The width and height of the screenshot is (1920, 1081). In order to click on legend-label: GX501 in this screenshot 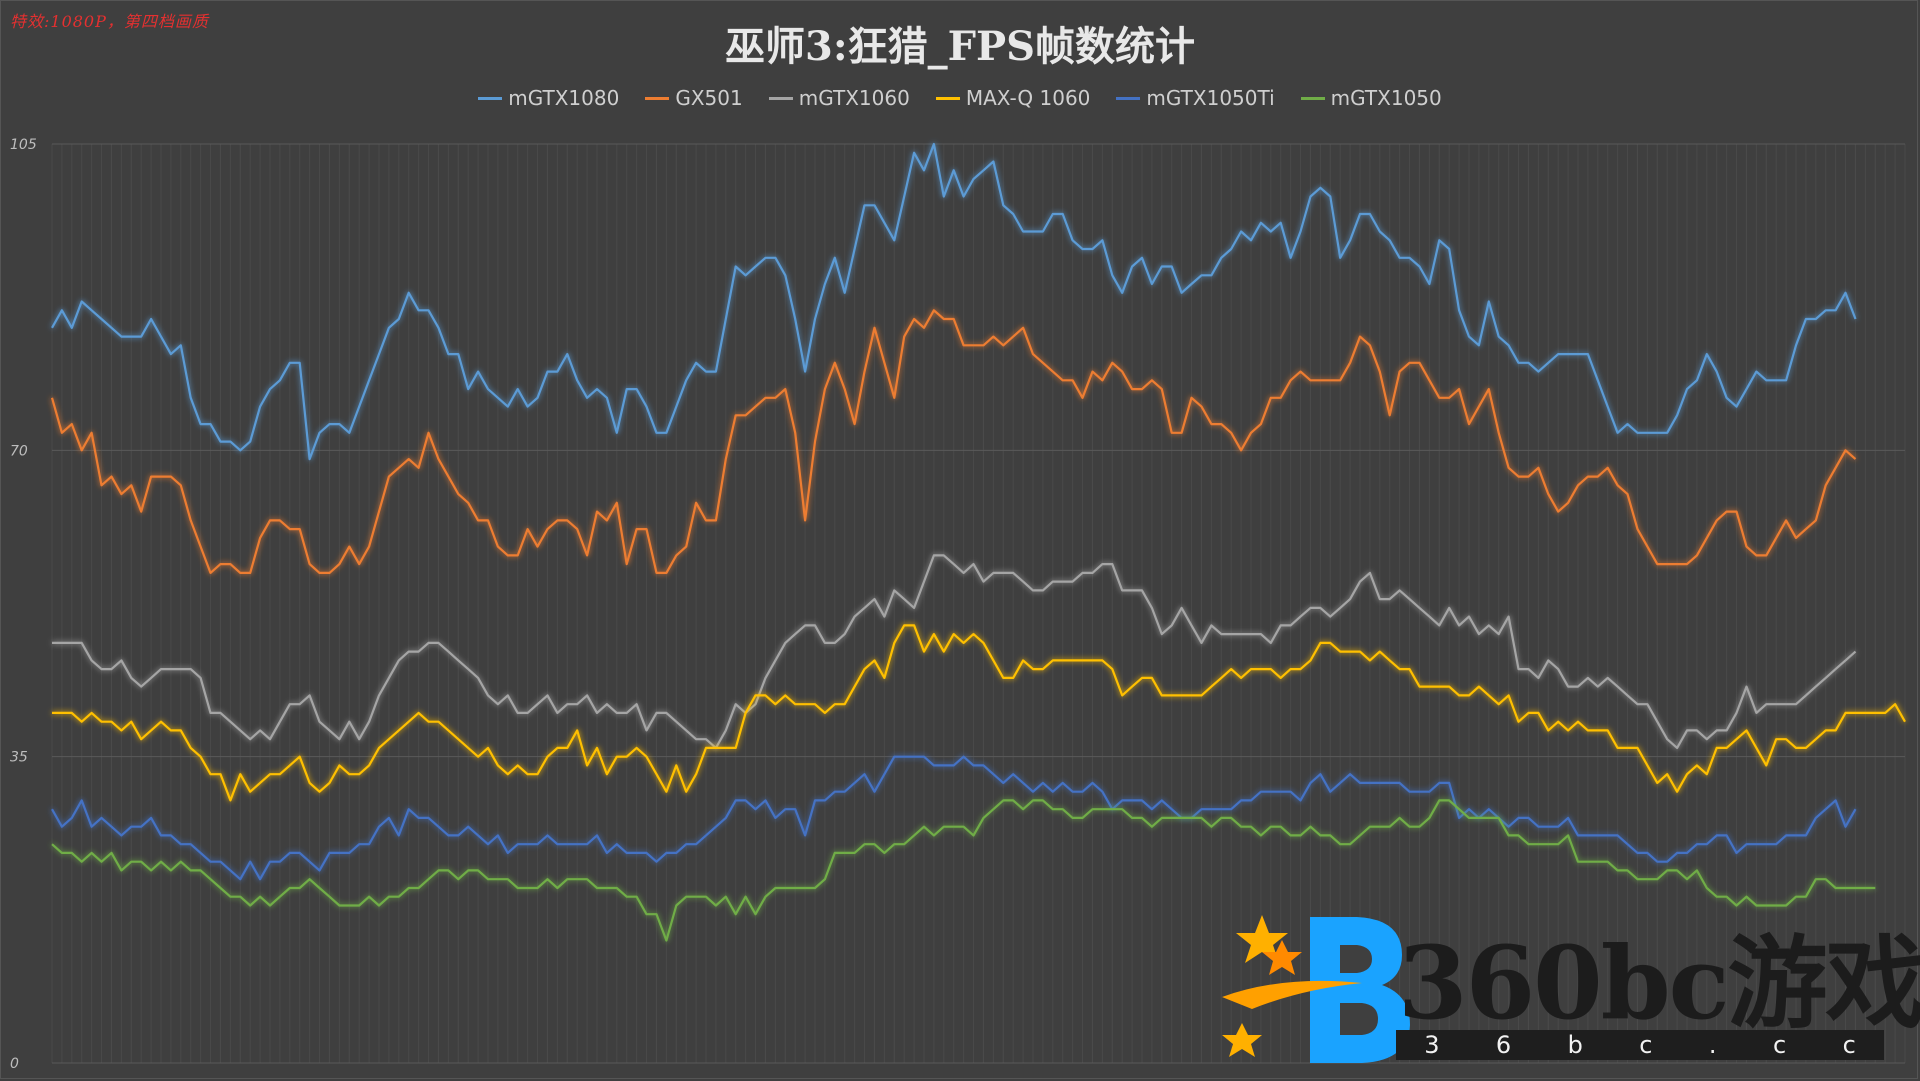, I will do `click(709, 98)`.